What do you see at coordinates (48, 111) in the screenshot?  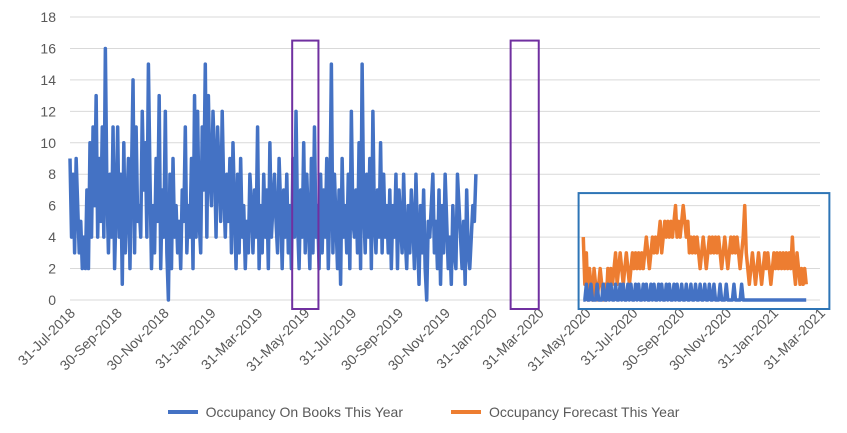 I see `y-tick-label: 12` at bounding box center [48, 111].